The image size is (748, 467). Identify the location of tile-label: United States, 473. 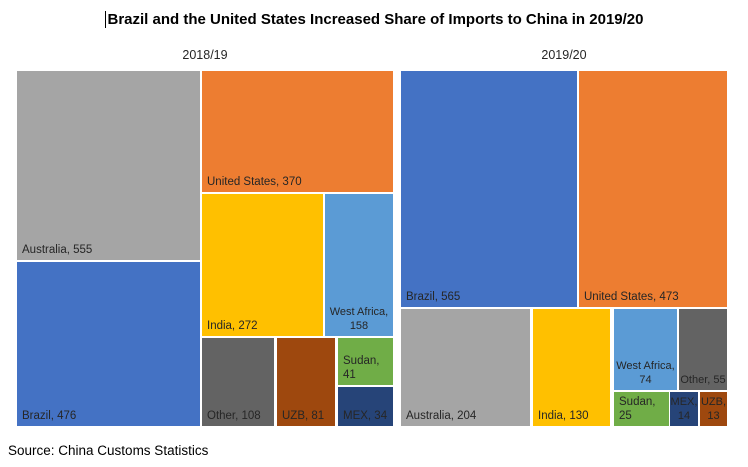
(631, 296).